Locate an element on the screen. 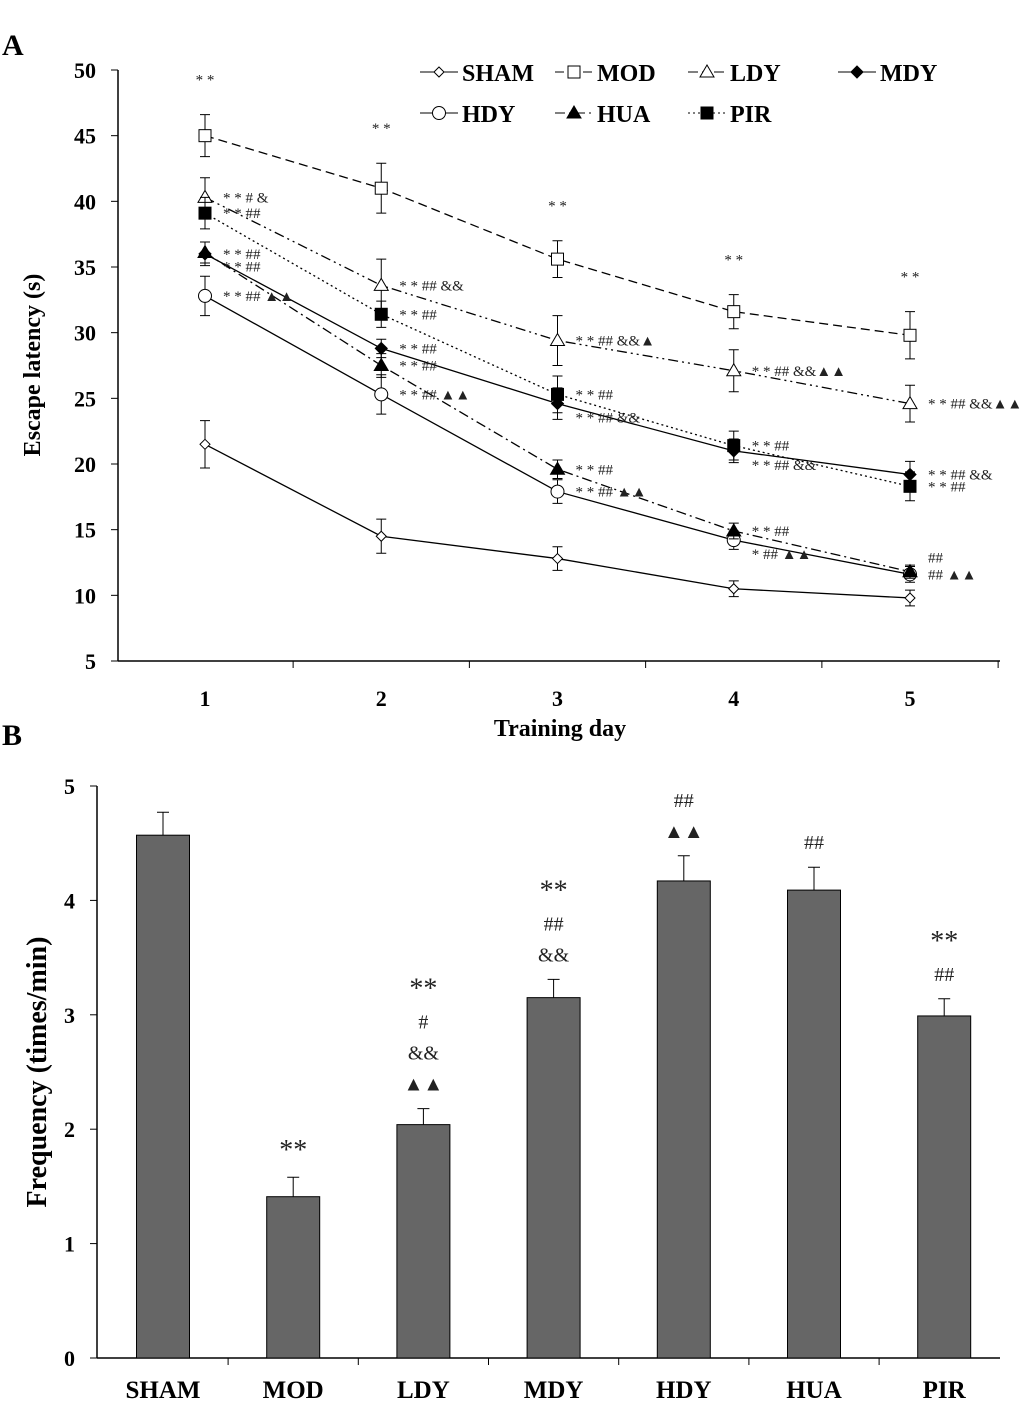 The image size is (1033, 1427). x-tick-label: 5 is located at coordinates (910, 698).